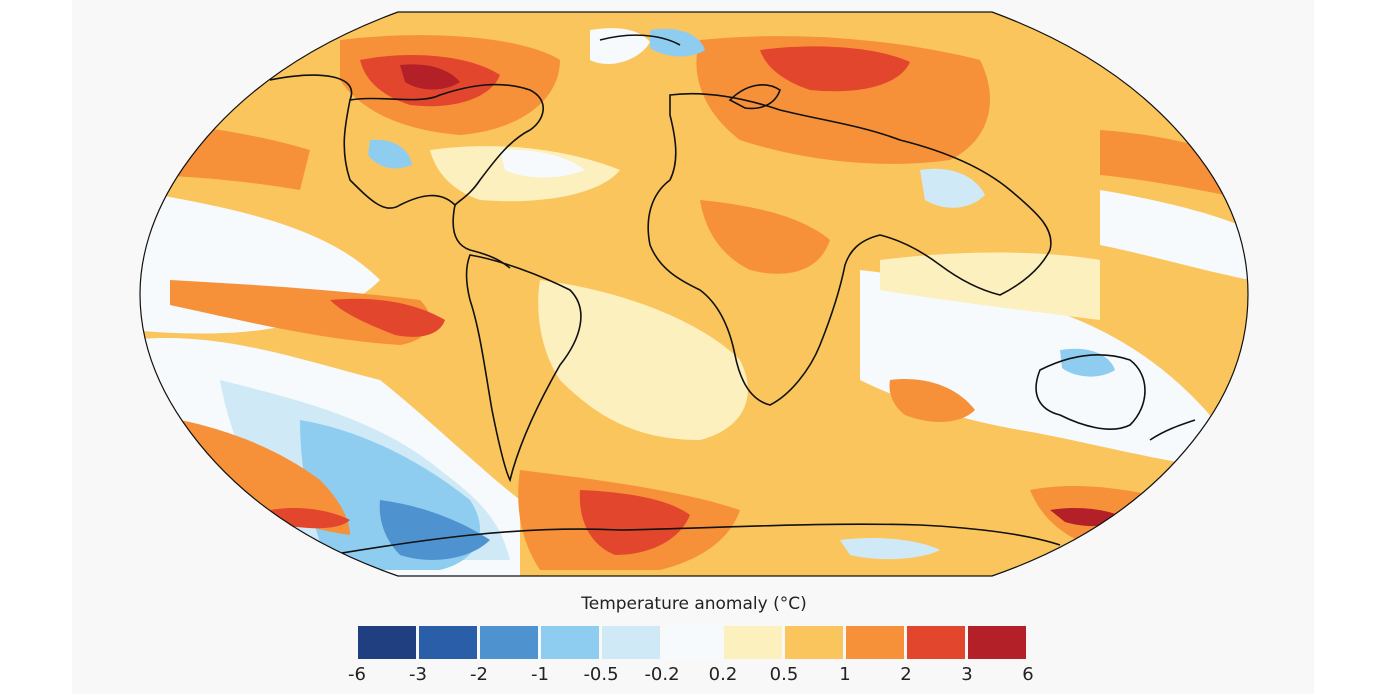  Describe the element at coordinates (418, 674) in the screenshot. I see `legend-tick-label: -3` at that location.